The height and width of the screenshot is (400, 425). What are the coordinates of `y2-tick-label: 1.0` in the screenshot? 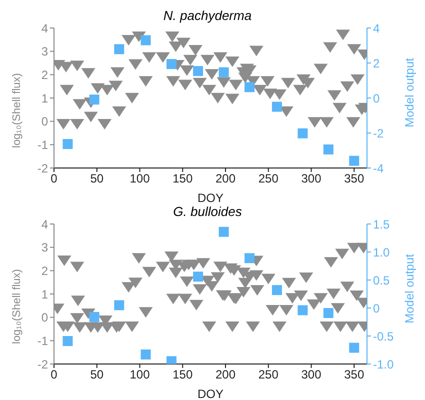 It's located at (381, 252).